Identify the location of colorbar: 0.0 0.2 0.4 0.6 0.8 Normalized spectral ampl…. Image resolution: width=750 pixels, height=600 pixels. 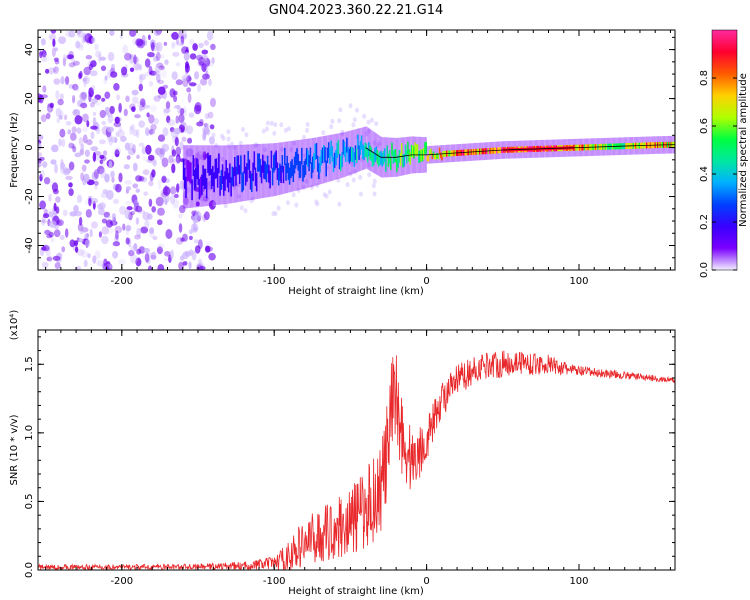
(724, 153).